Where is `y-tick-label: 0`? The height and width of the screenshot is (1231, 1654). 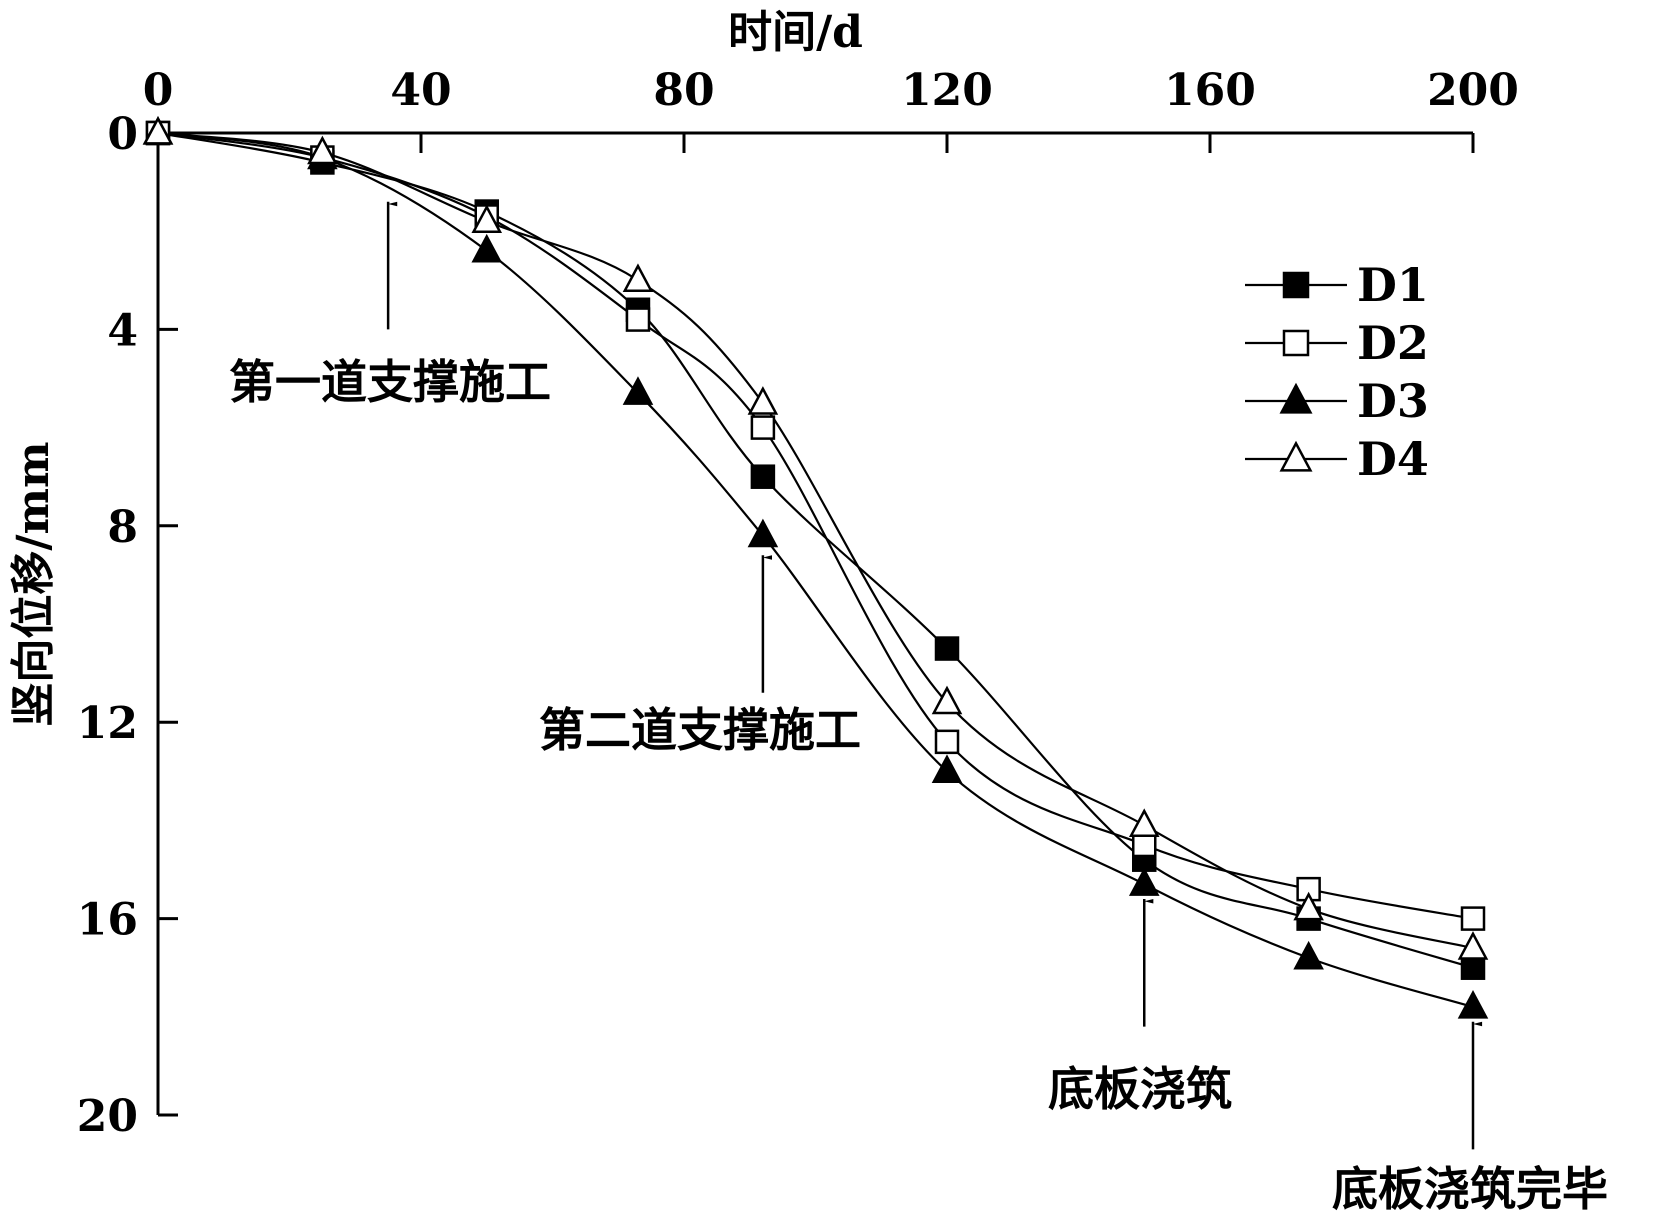 y-tick-label: 0 is located at coordinates (122, 134).